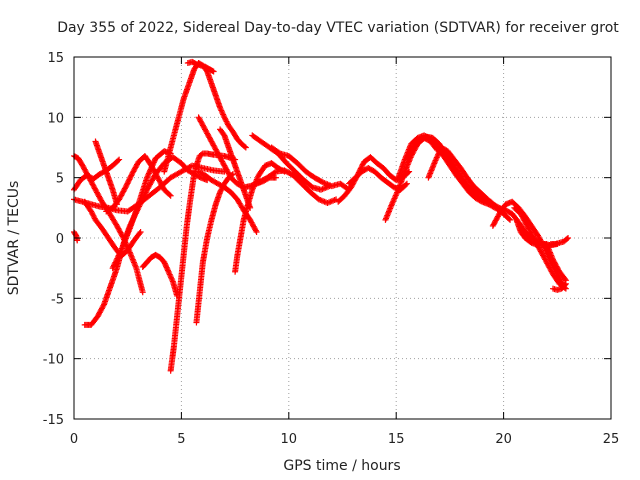 The image size is (640, 480). Describe the element at coordinates (14, 238) in the screenshot. I see `y-axis-label: SDTVAR / TECUs` at that location.